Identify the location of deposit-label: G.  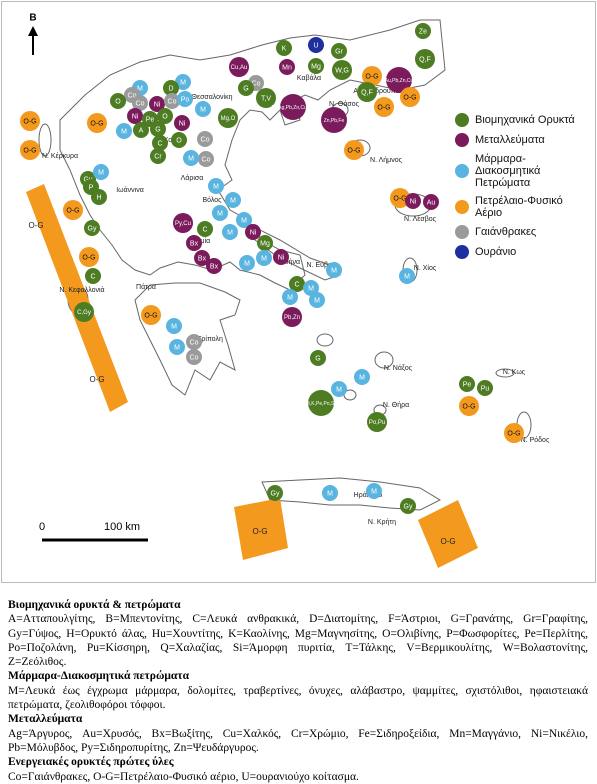
(157, 129).